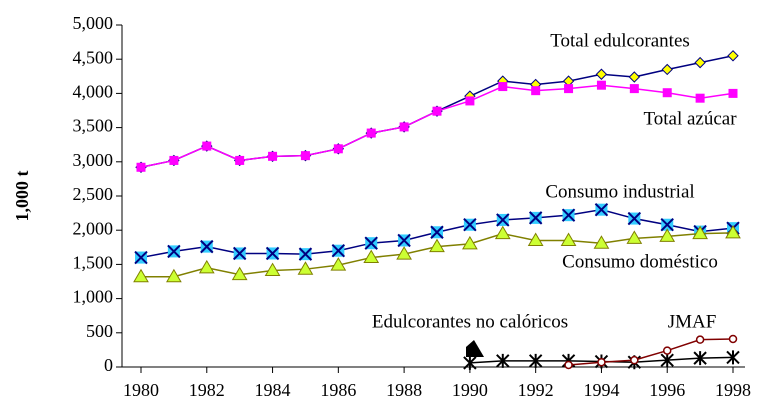  Describe the element at coordinates (93, 228) in the screenshot. I see `y-tick-label: 2,000` at that location.